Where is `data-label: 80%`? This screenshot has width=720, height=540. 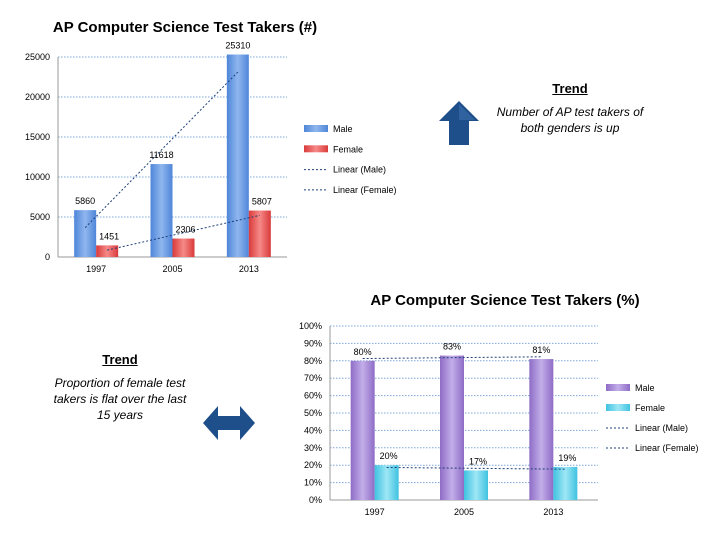 data-label: 80% is located at coordinates (363, 352).